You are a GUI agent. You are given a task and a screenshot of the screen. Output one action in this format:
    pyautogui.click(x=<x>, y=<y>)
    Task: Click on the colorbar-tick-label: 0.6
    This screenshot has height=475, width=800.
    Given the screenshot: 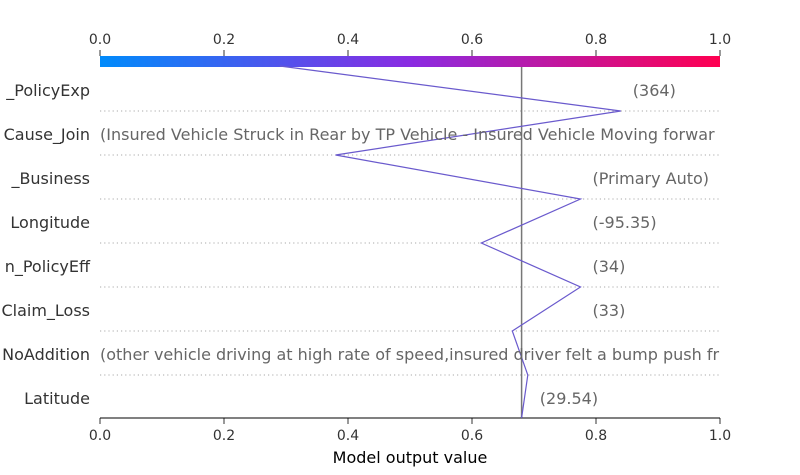 What is the action you would take?
    pyautogui.click(x=472, y=40)
    